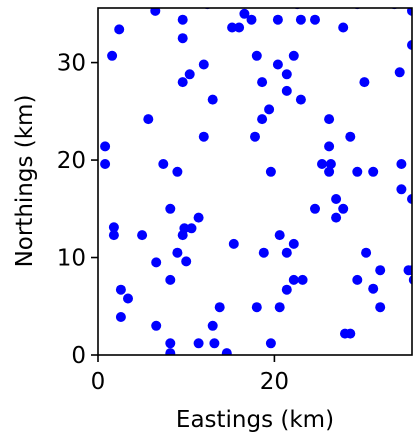 This screenshot has width=414, height=435. Describe the element at coordinates (274, 382) in the screenshot. I see `x-tick-label: 20` at that location.